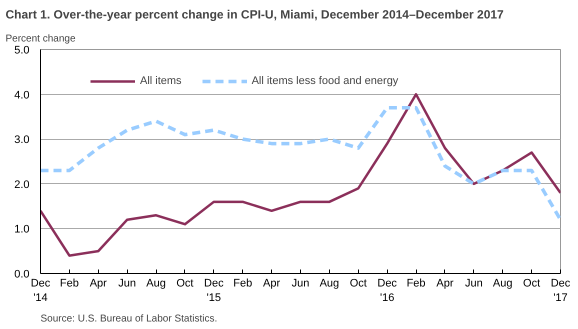  Describe the element at coordinates (22, 140) in the screenshot. I see `y-tick-label: 3.0` at that location.